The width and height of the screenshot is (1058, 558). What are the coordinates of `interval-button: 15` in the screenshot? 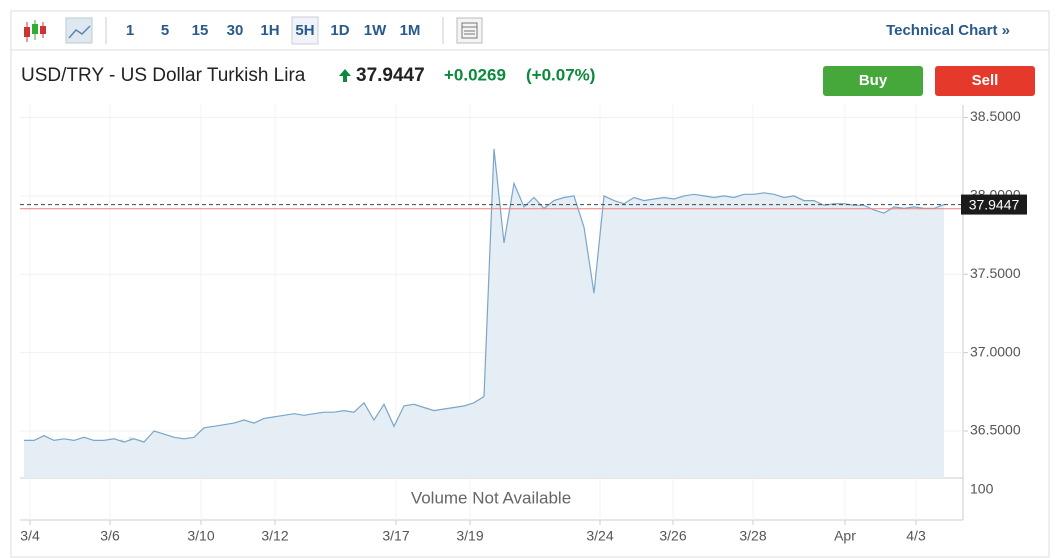 It's located at (200, 30).